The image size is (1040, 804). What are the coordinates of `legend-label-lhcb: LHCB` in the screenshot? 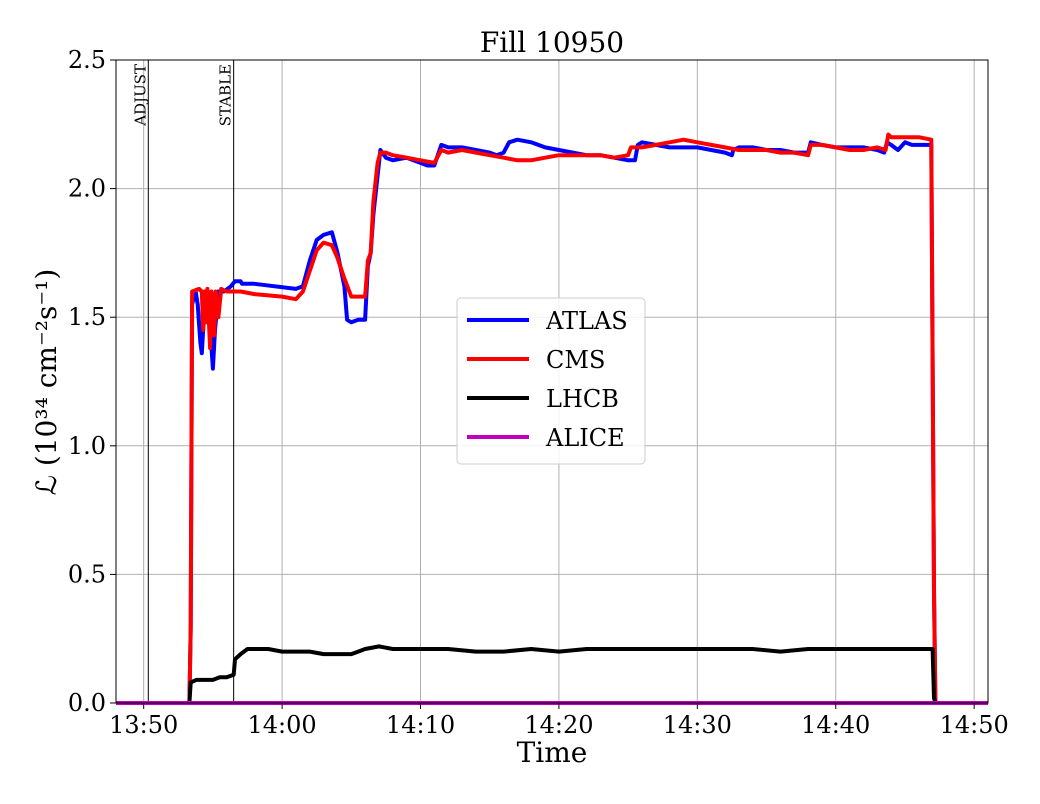 It's located at (582, 399).